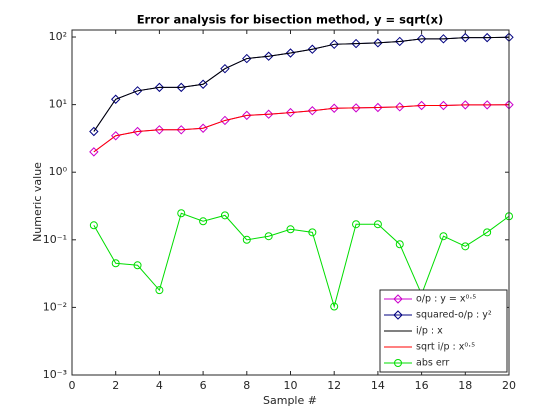 This screenshot has width=560, height=420. What do you see at coordinates (115, 385) in the screenshot?
I see `x-tick-label: 2` at bounding box center [115, 385].